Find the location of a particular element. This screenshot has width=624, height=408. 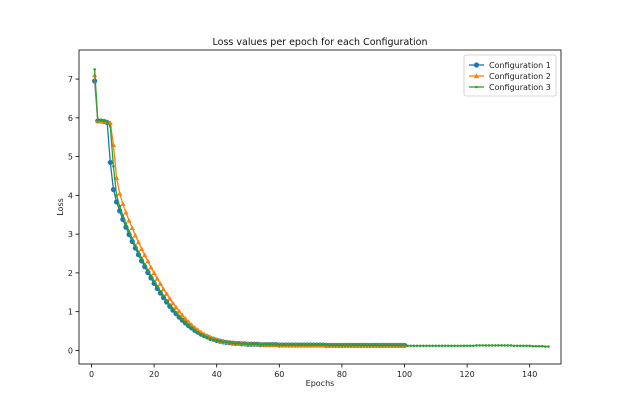

x-tick-label: 80 is located at coordinates (342, 374).